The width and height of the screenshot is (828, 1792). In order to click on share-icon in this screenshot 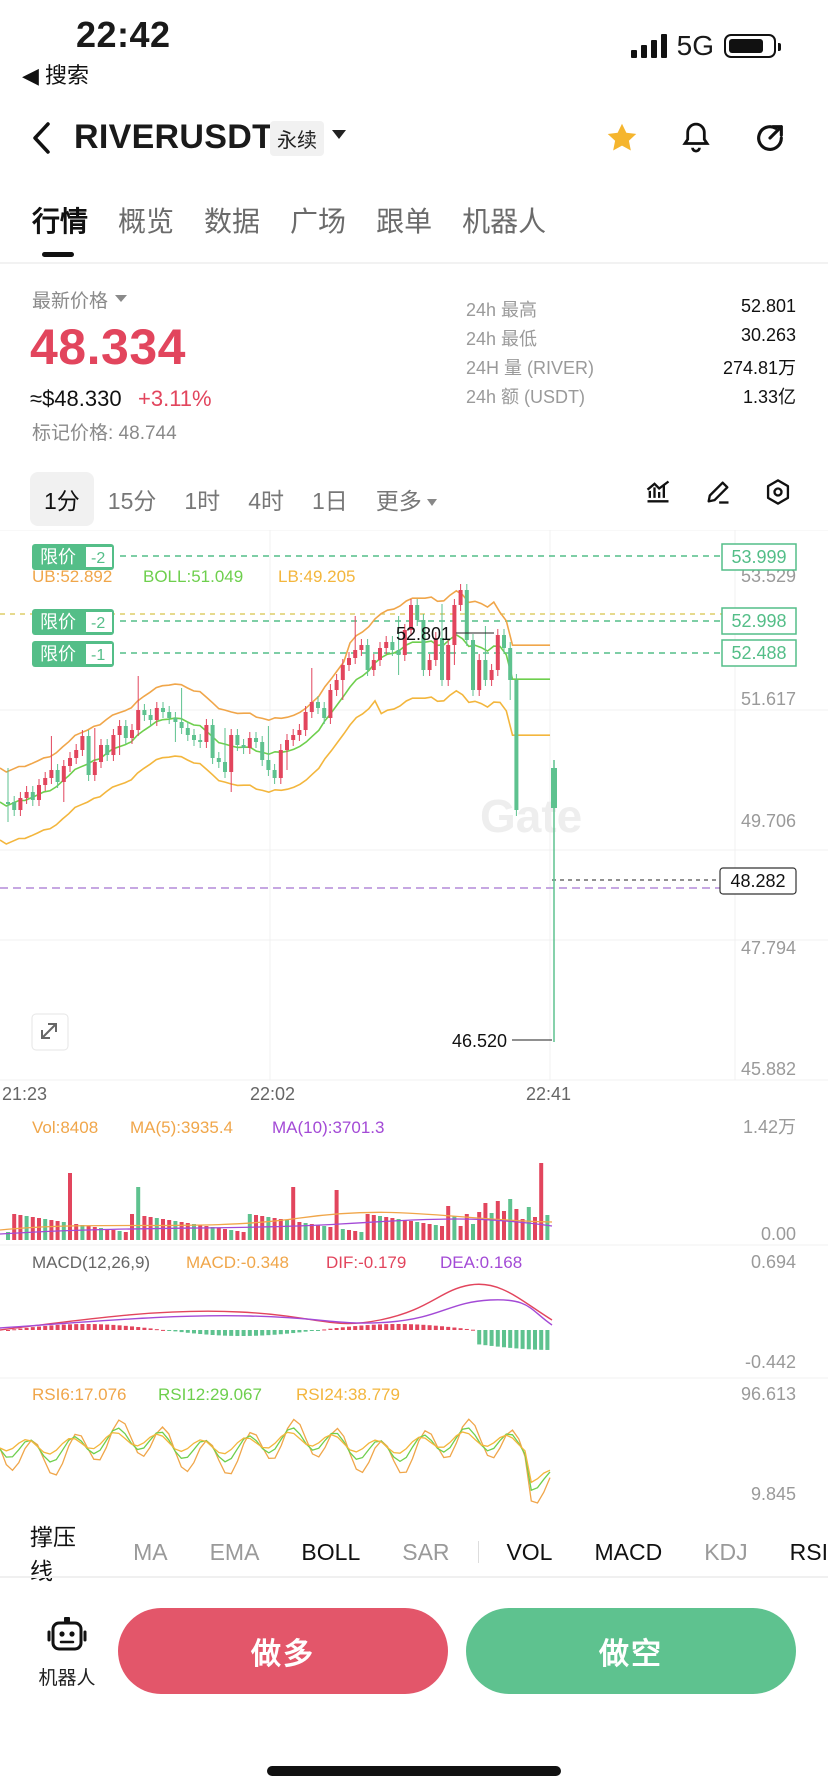, I will do `click(770, 138)`.